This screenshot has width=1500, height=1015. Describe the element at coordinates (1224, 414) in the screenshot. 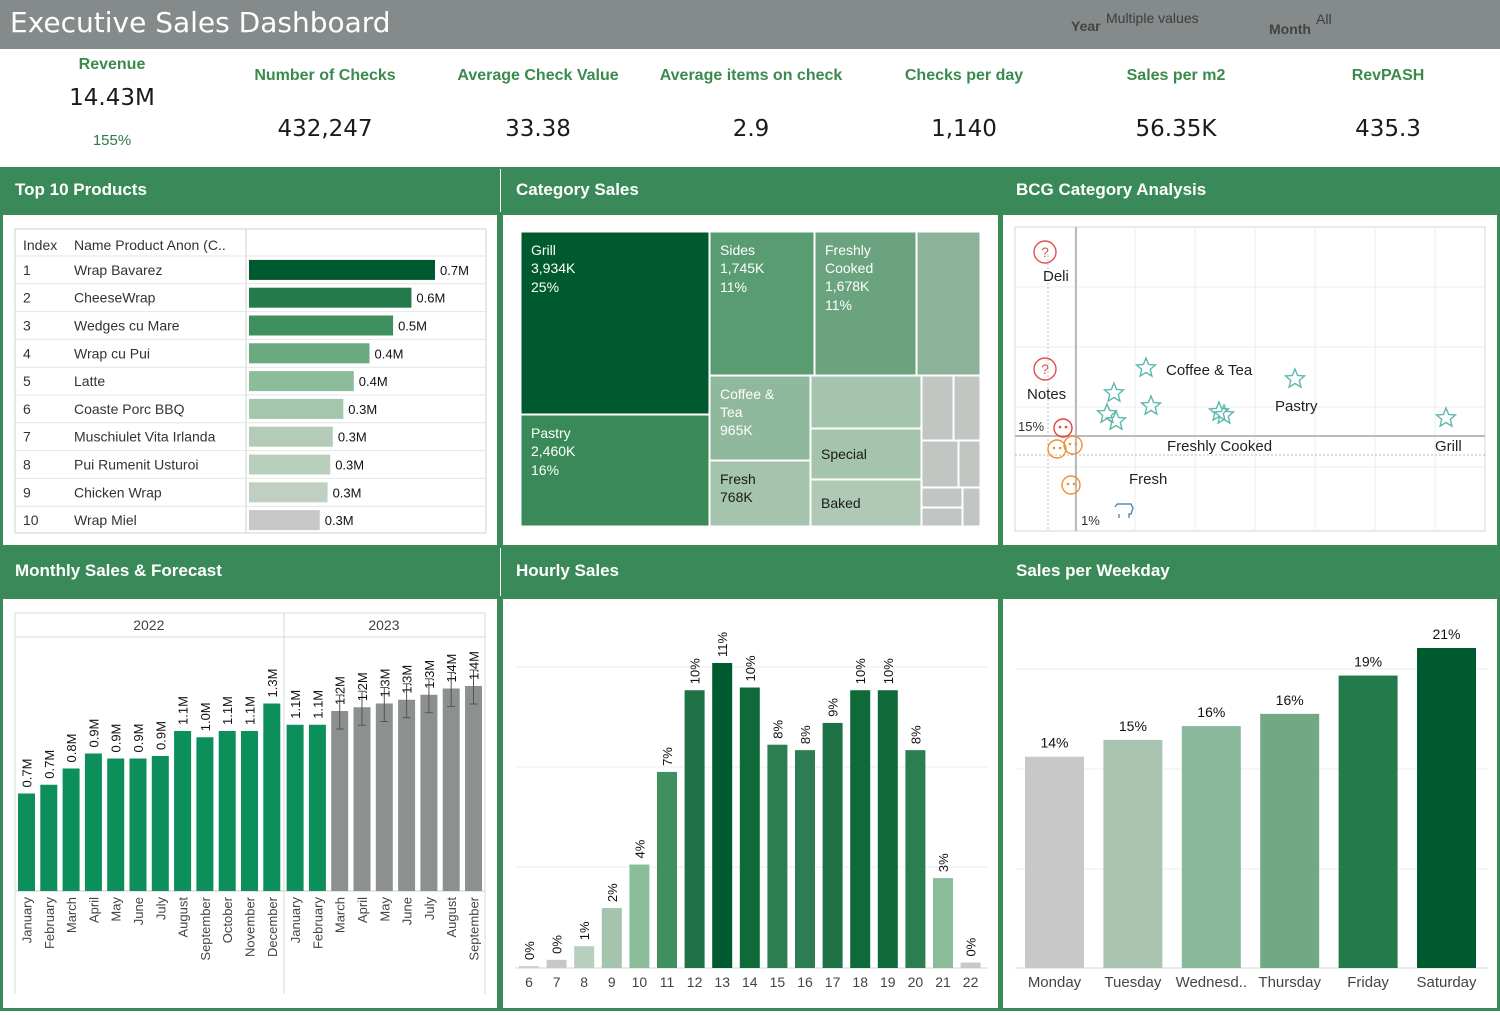

I see `star-icon` at that location.